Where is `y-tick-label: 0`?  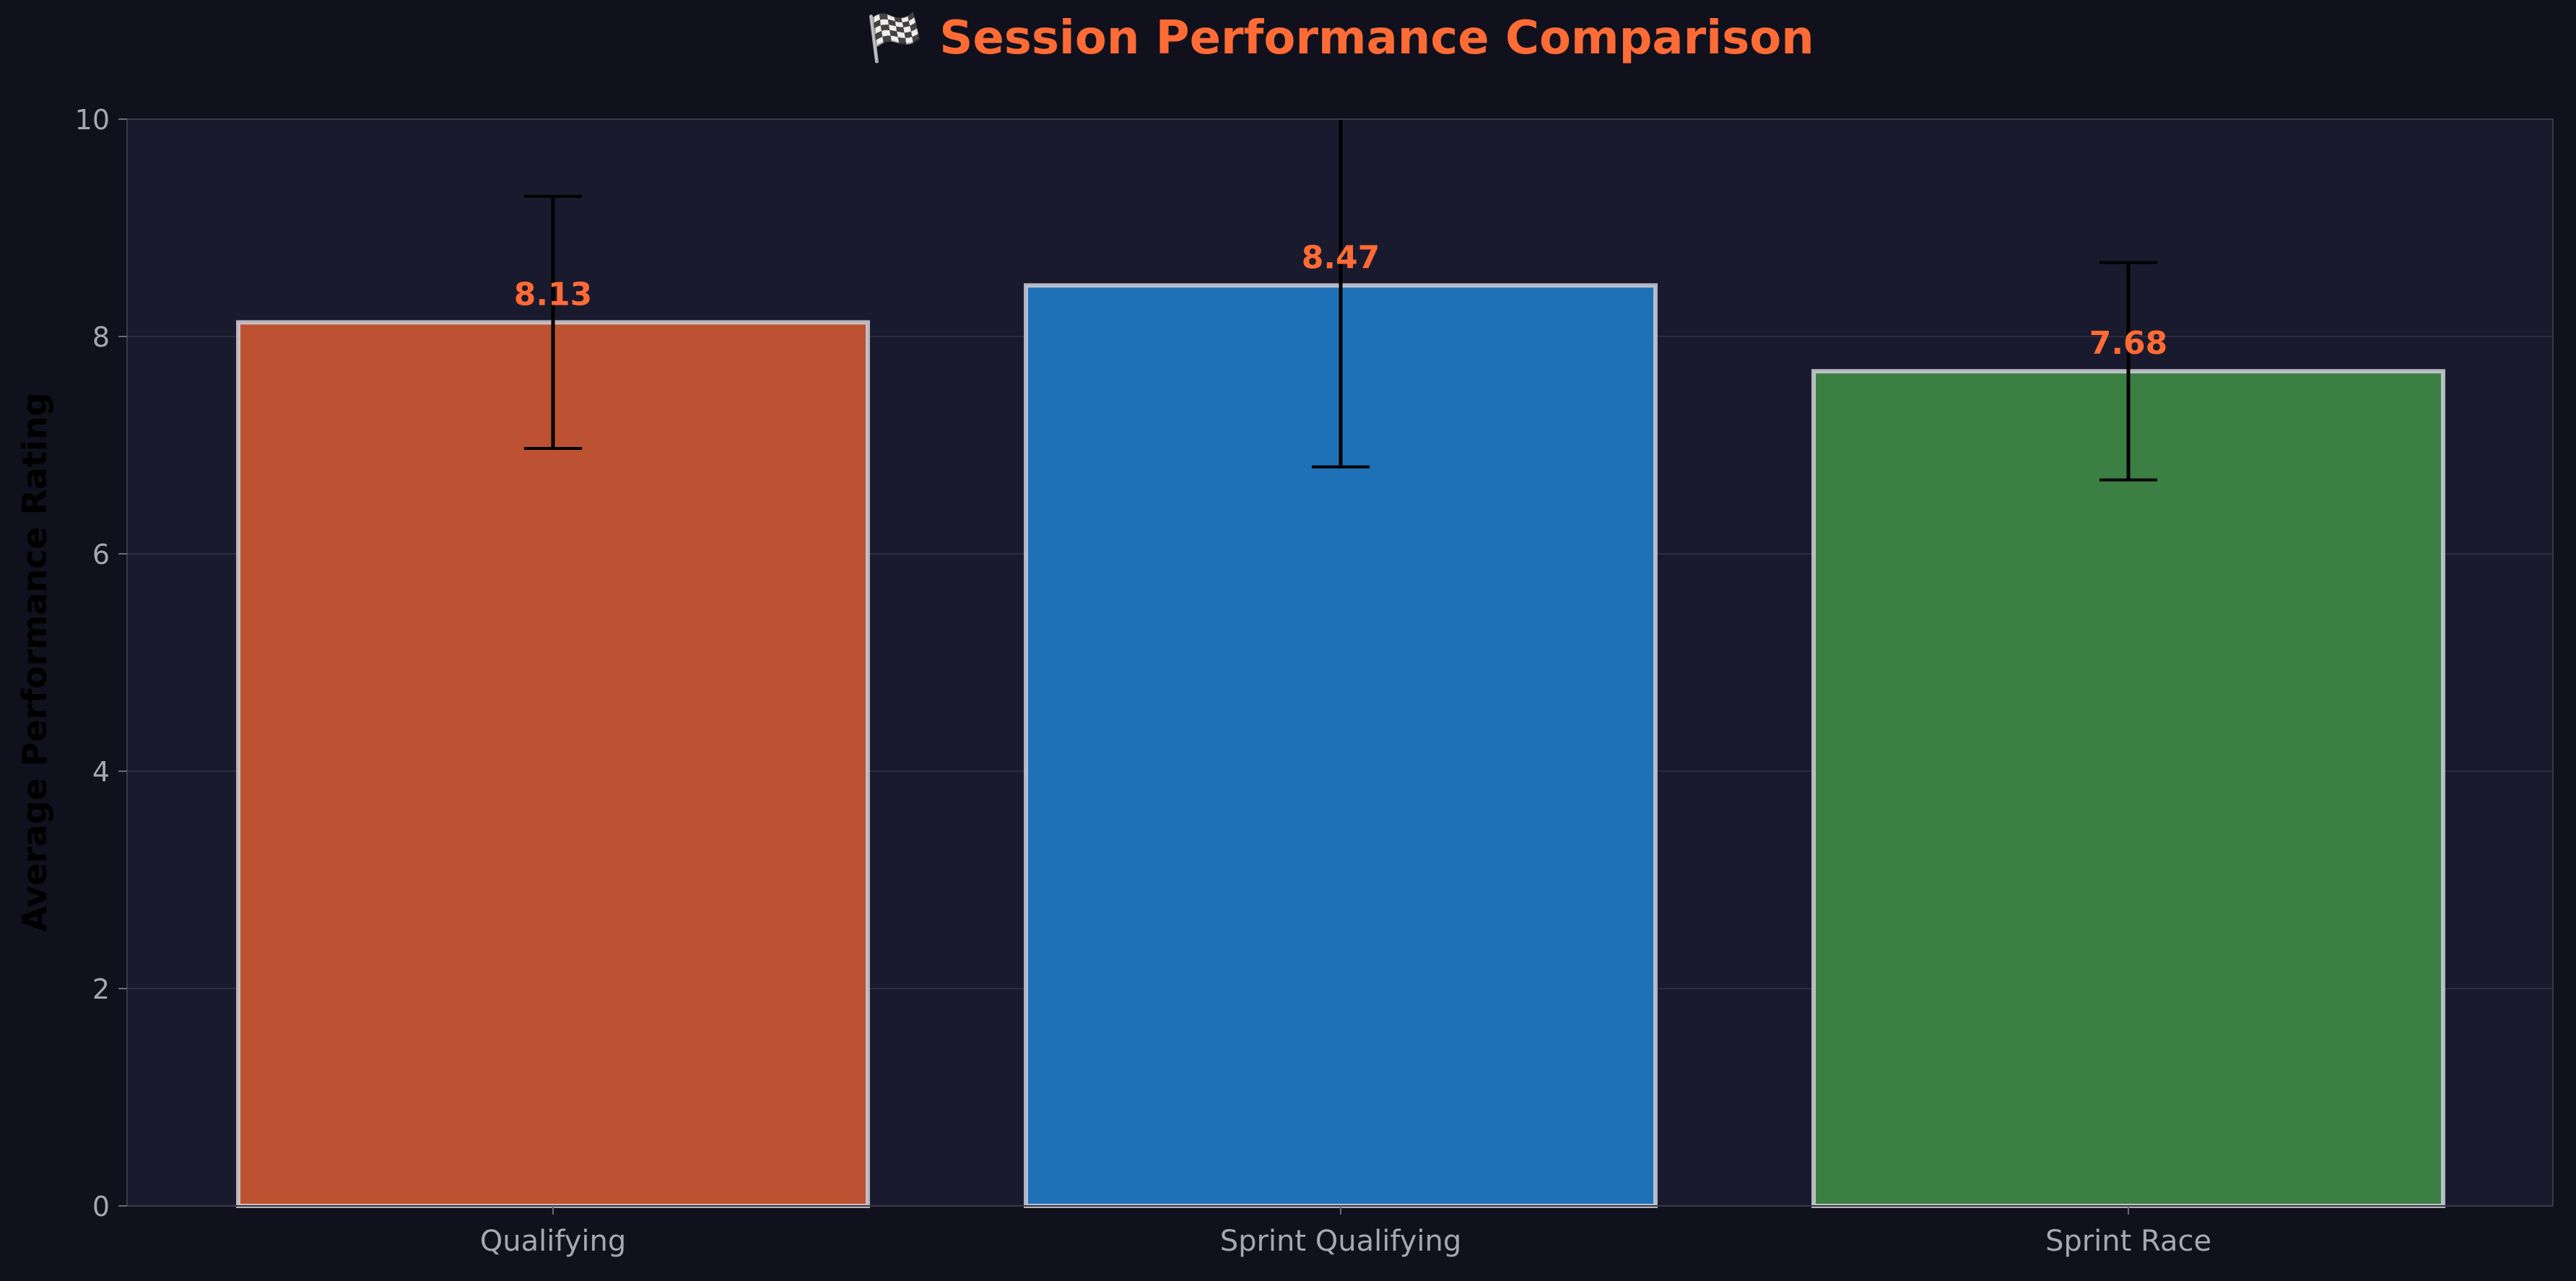
y-tick-label: 0 is located at coordinates (101, 1207).